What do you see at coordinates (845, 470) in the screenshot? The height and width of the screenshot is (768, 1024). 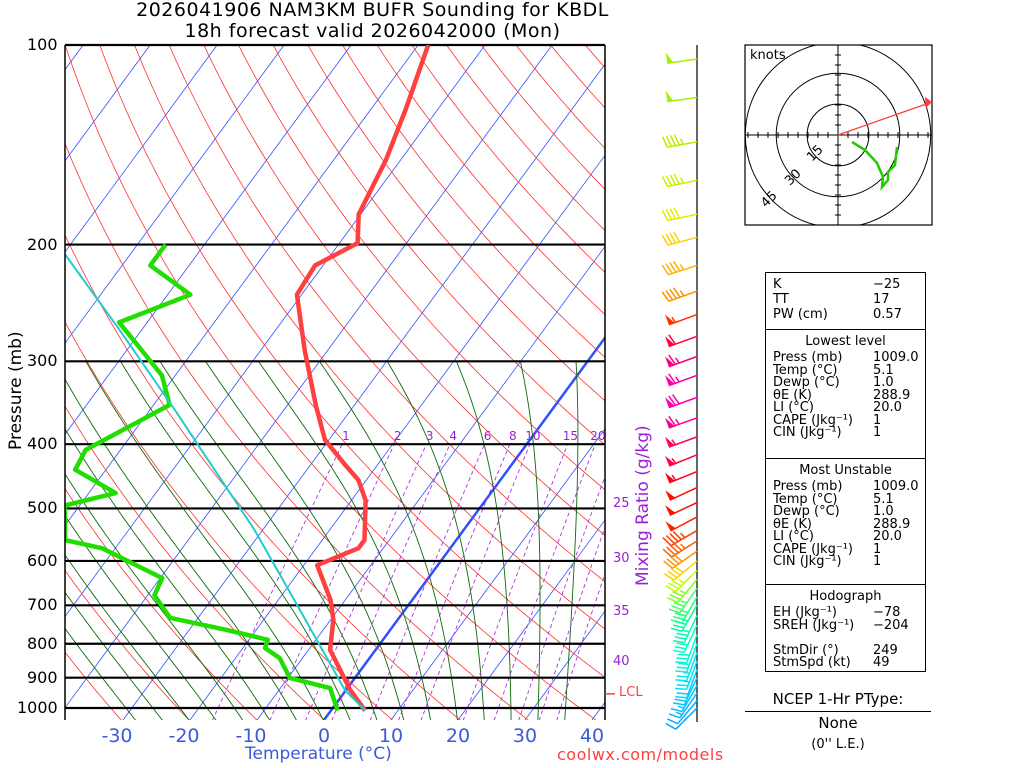 I see `stats-section-header: Most Unstable` at bounding box center [845, 470].